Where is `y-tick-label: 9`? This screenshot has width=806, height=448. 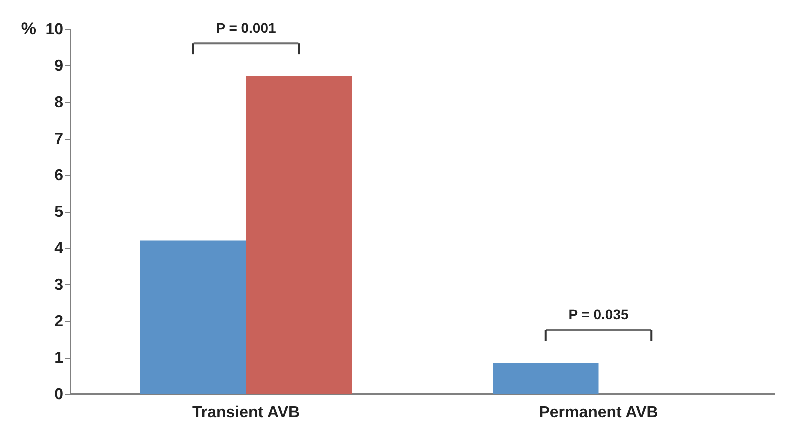
y-tick-label: 9 is located at coordinates (59, 66).